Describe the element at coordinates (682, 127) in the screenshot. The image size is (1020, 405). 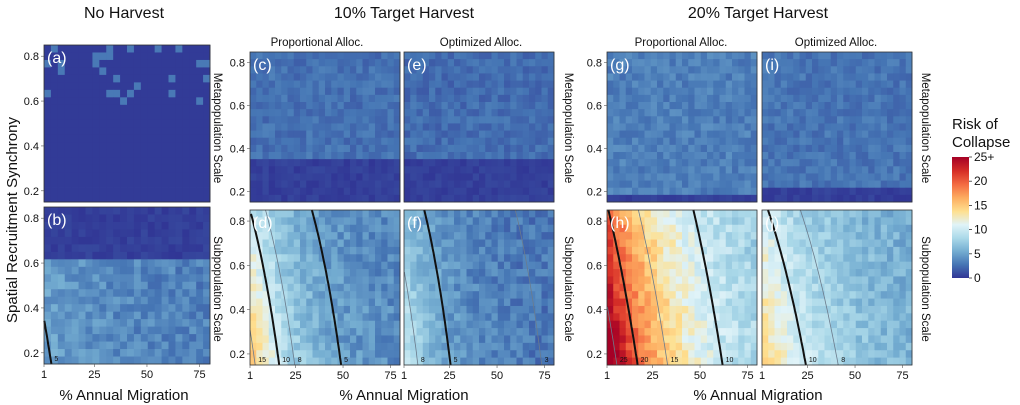
I see `panel-frame` at that location.